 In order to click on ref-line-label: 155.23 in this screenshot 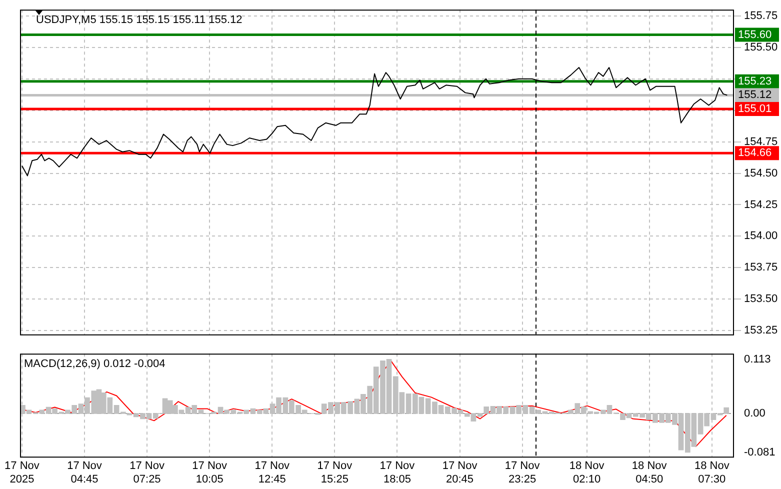, I will do `click(755, 81)`.